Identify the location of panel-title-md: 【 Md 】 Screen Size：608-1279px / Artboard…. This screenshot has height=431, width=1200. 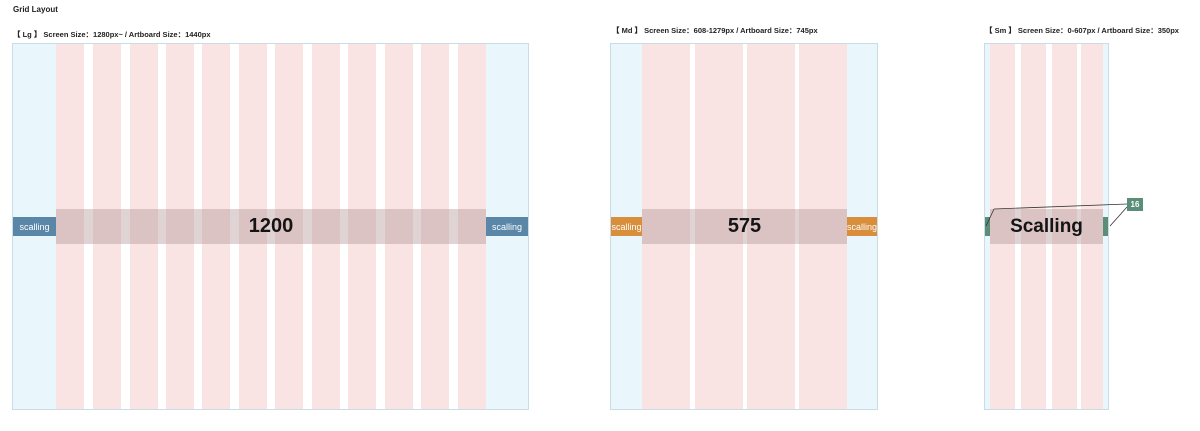
(715, 30).